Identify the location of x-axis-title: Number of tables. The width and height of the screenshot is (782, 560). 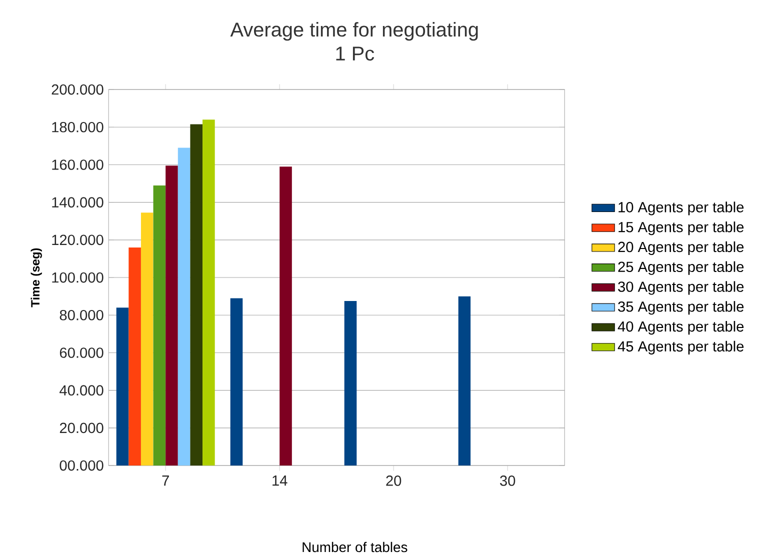
(355, 547).